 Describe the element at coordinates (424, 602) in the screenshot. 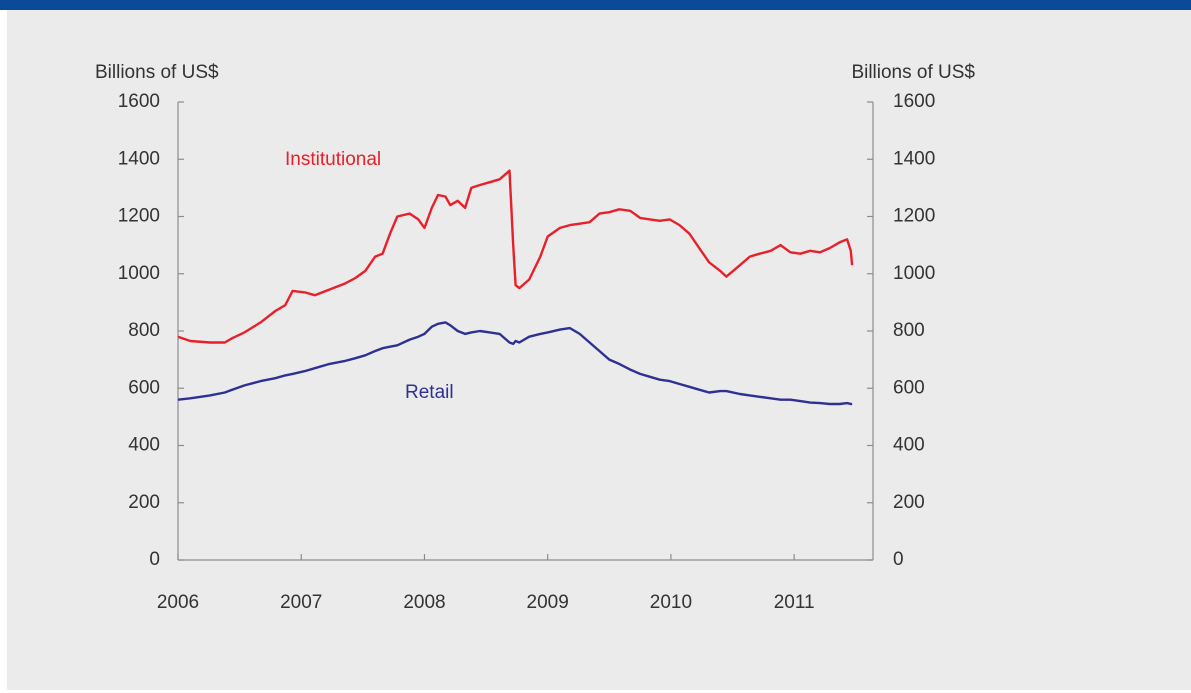

I see `x-tick-label: 2008` at that location.